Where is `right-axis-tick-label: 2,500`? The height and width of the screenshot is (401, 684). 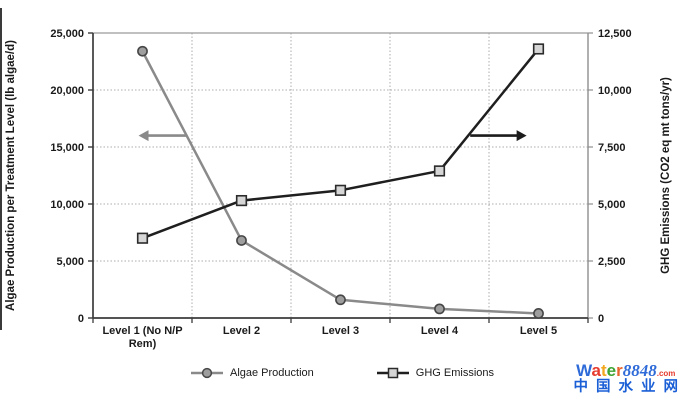 right-axis-tick-label: 2,500 is located at coordinates (612, 262).